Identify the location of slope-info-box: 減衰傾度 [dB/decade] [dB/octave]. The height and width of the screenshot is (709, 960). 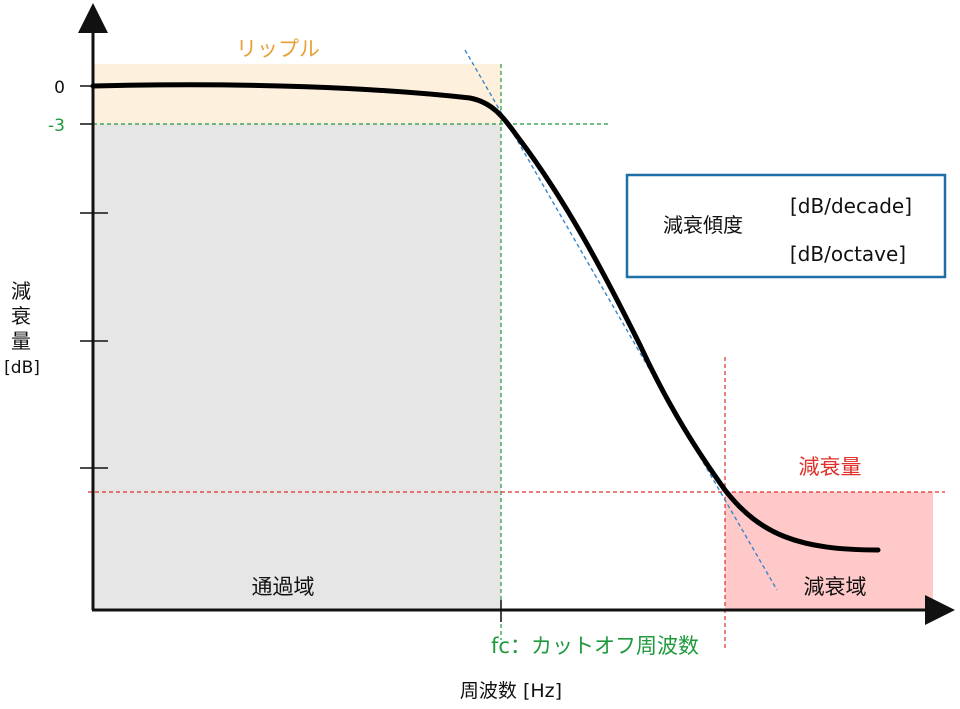
(786, 226).